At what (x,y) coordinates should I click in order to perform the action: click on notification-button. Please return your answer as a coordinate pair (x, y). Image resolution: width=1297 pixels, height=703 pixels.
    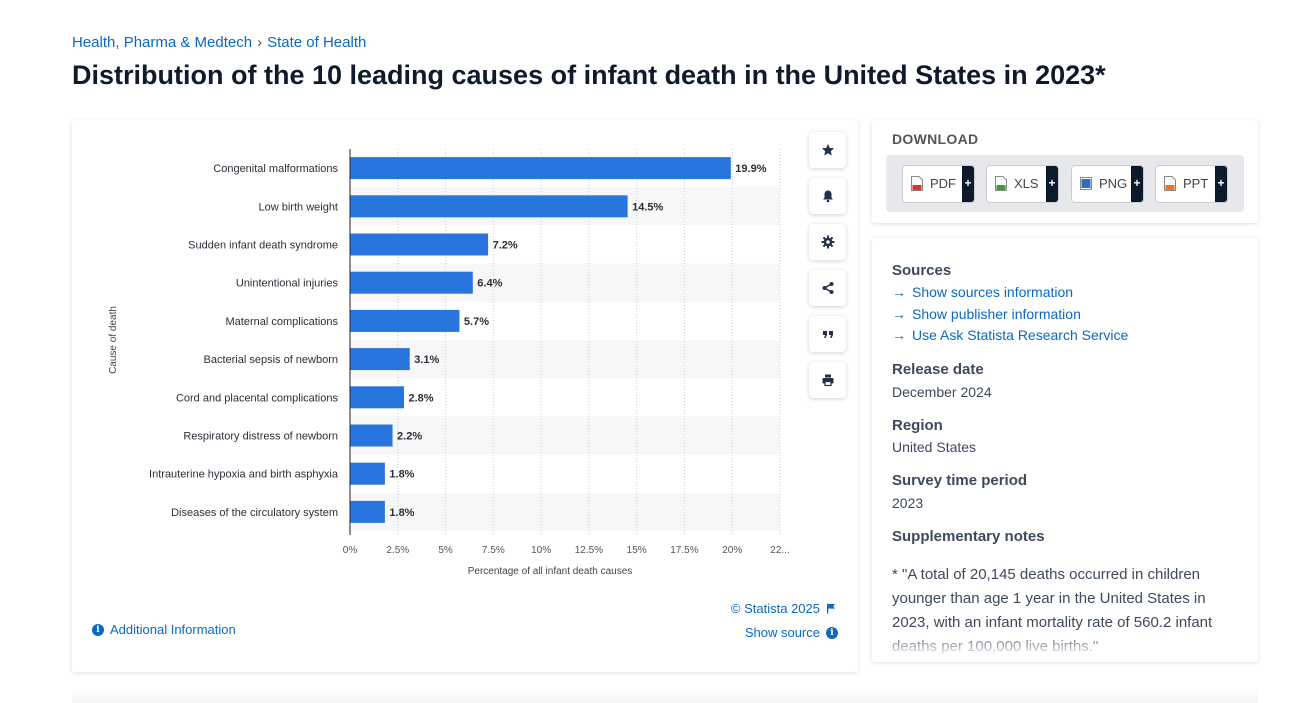
    Looking at the image, I should click on (827, 196).